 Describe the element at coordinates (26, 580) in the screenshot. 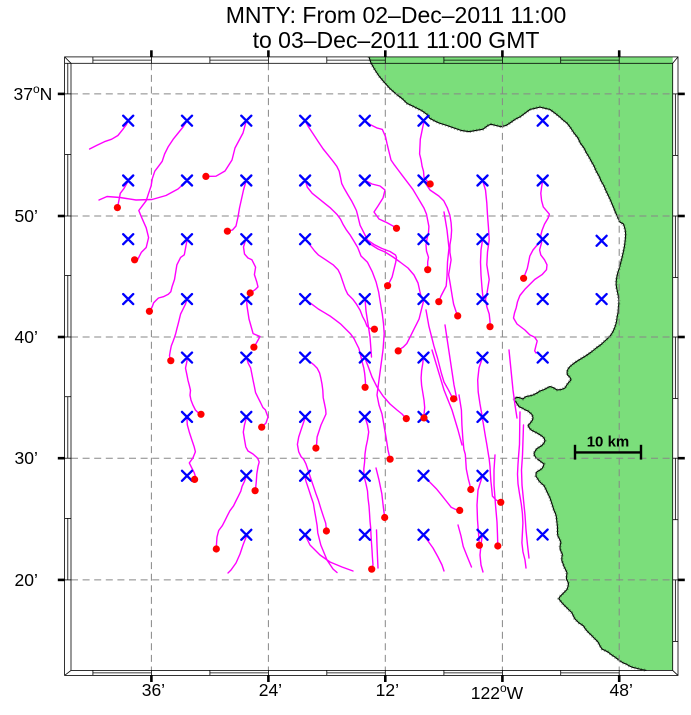

I see `svg-text: 20’` at that location.